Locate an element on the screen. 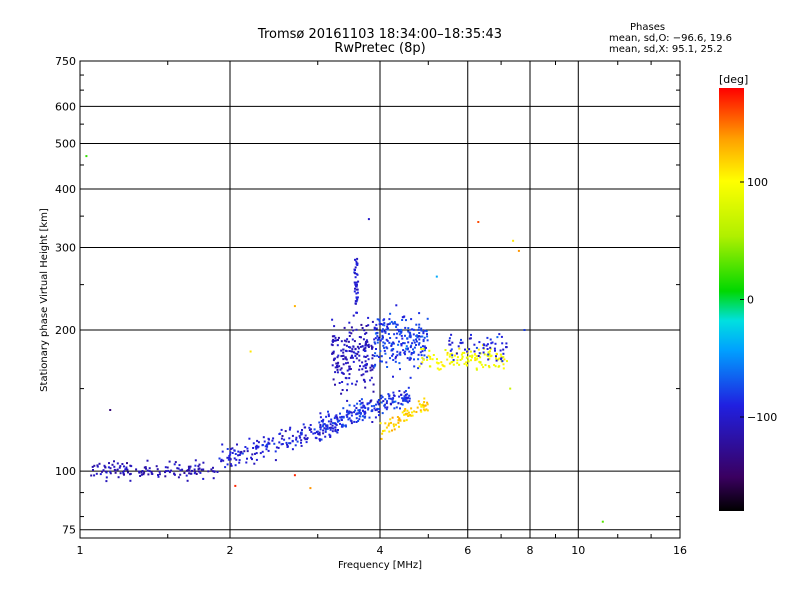 The height and width of the screenshot is (600, 800). x-axis-label: Frequency [MHz] is located at coordinates (380, 565).